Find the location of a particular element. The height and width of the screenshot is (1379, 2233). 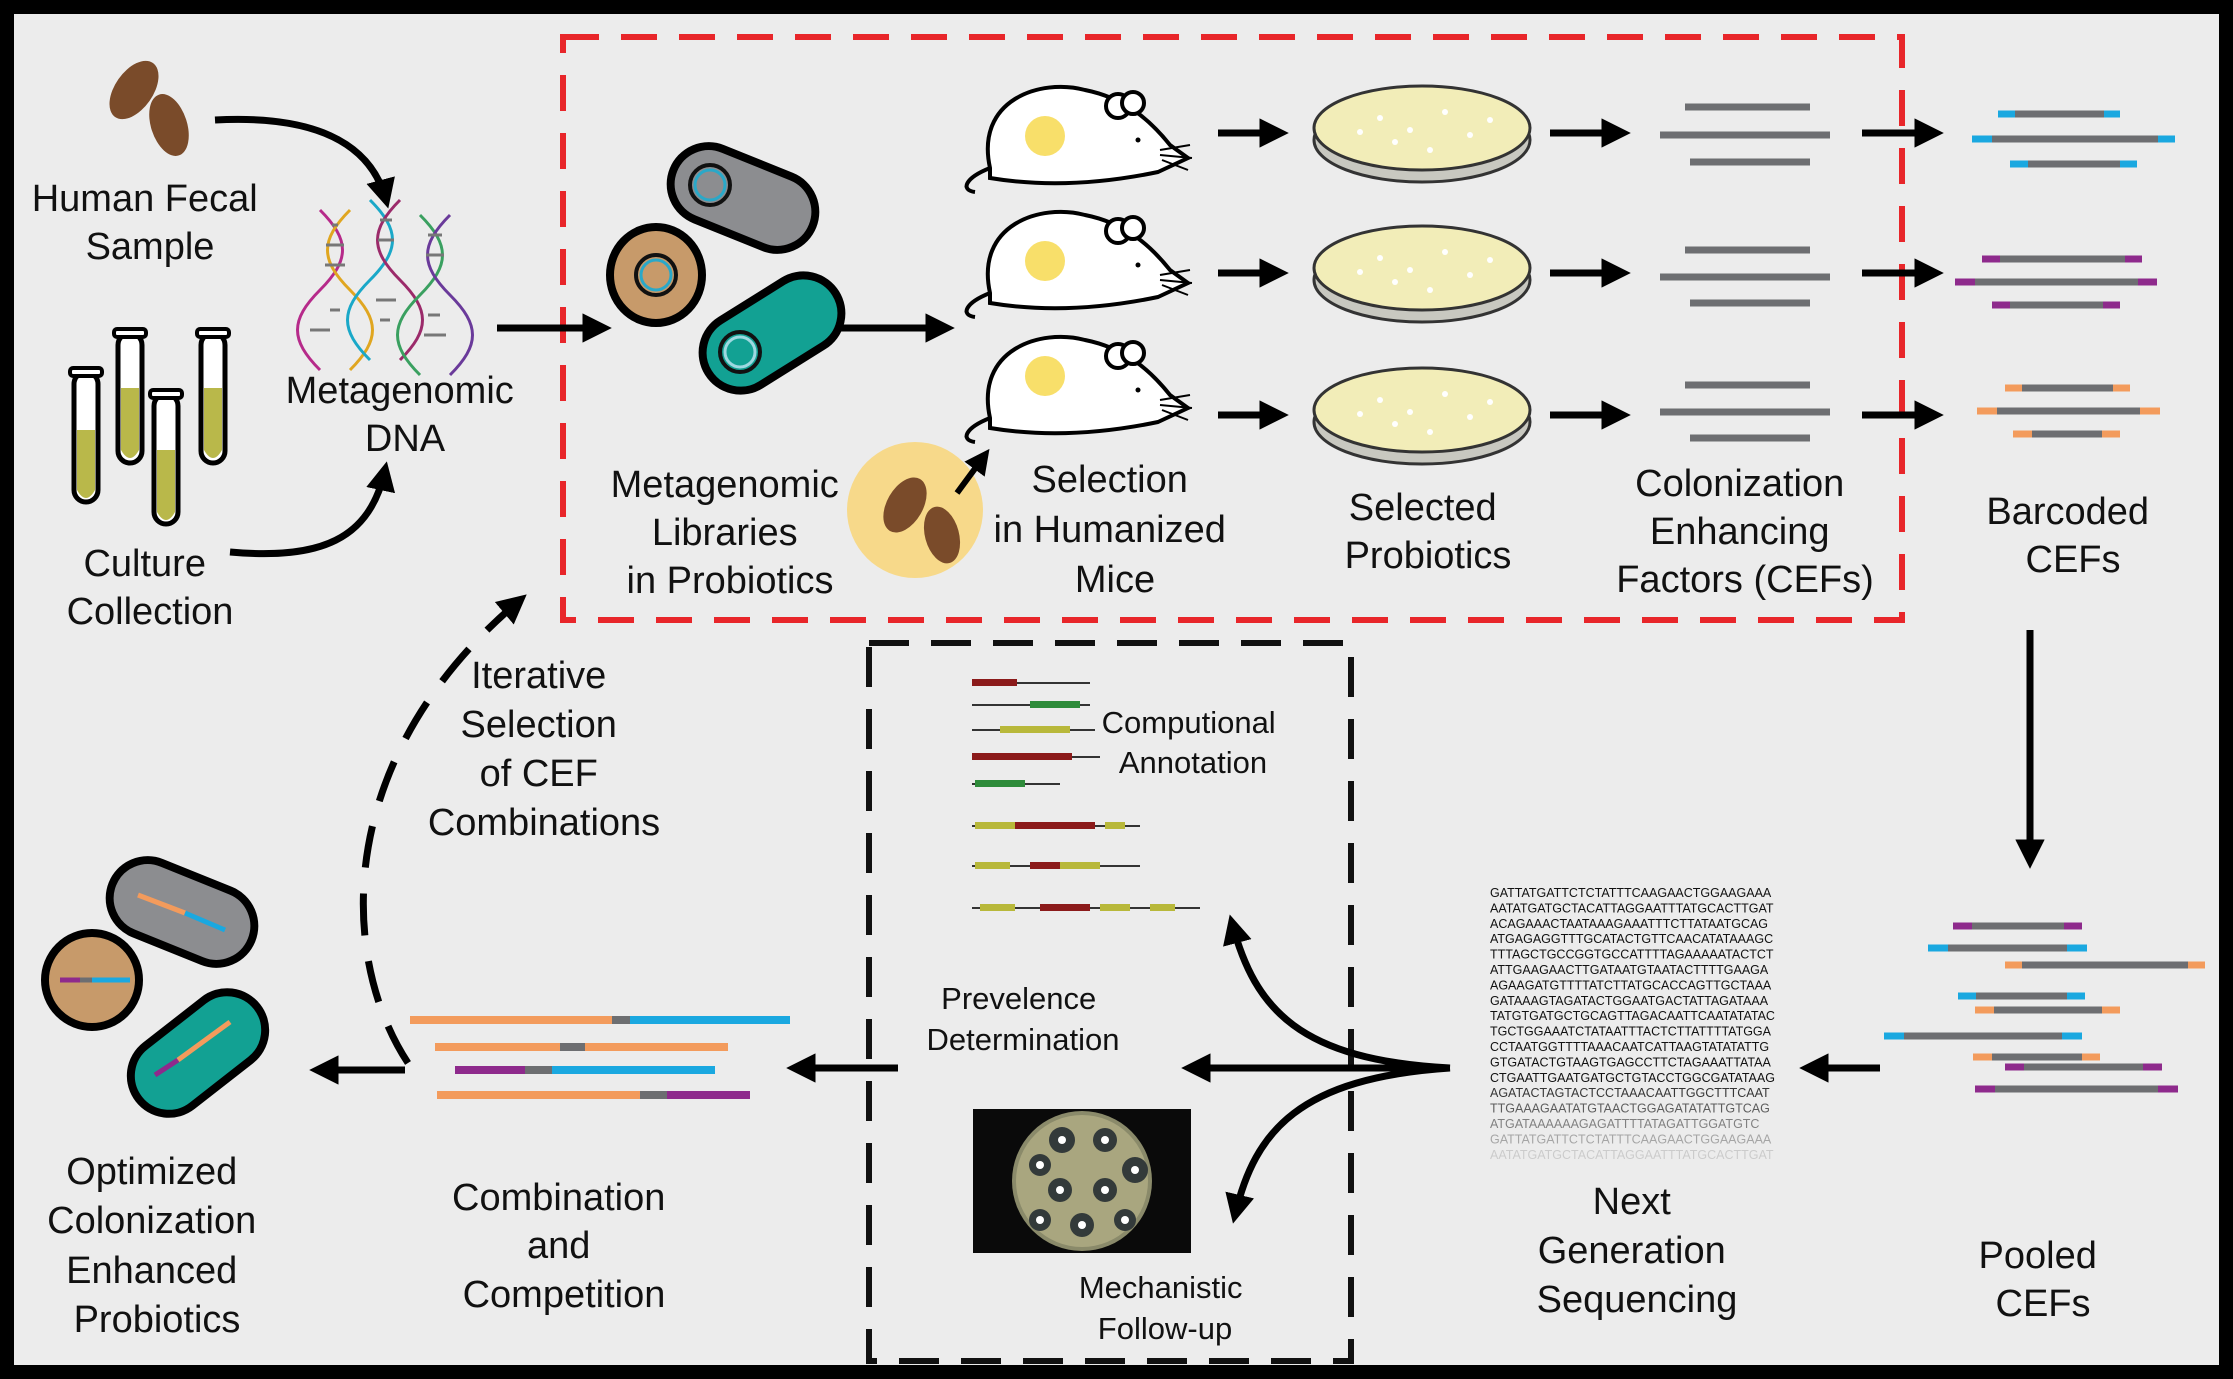

human-feces-gavage-icon is located at coordinates (915, 510).